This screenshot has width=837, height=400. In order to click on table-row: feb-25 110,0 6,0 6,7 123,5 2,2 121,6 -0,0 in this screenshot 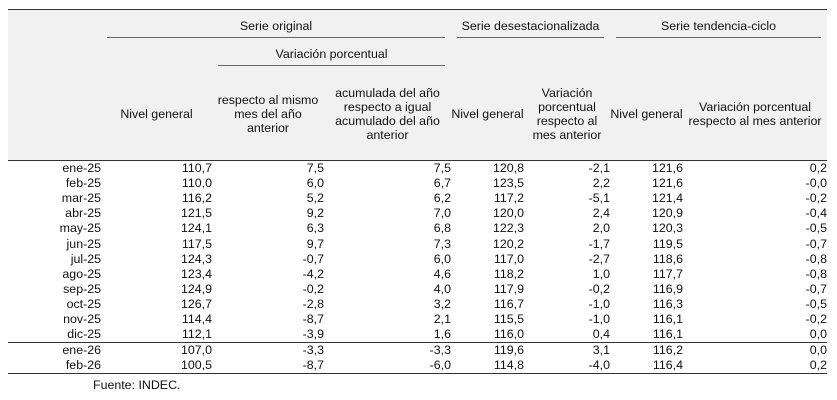, I will do `click(417, 183)`.